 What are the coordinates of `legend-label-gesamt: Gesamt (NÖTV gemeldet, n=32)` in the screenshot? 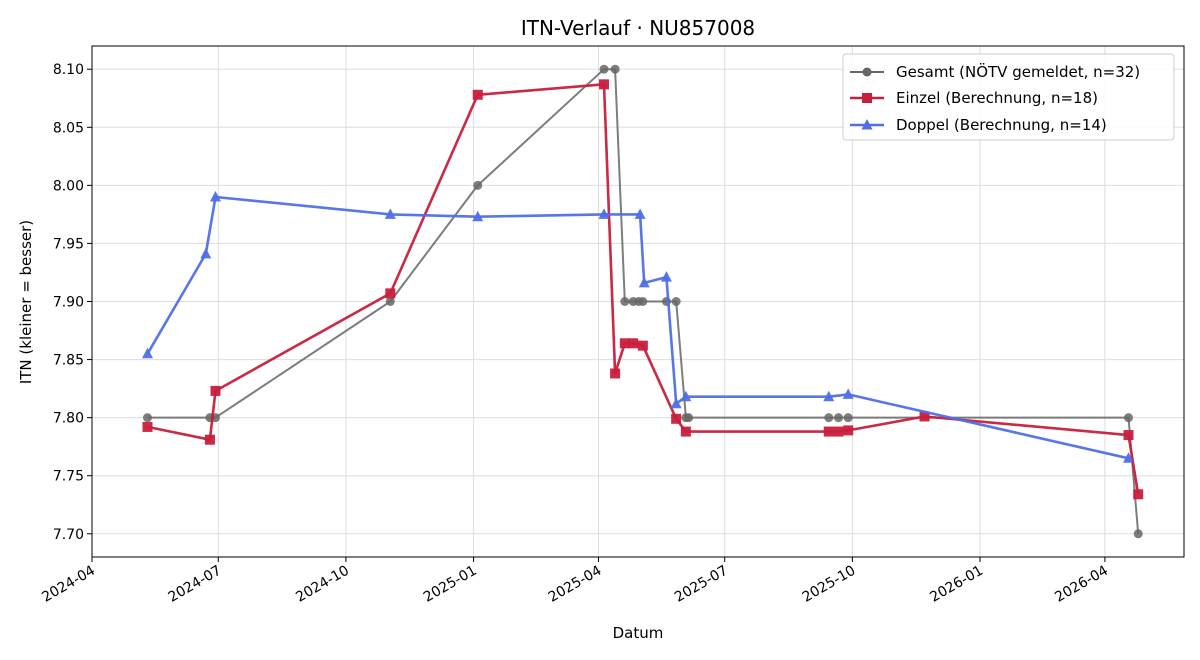 It's located at (1018, 71).